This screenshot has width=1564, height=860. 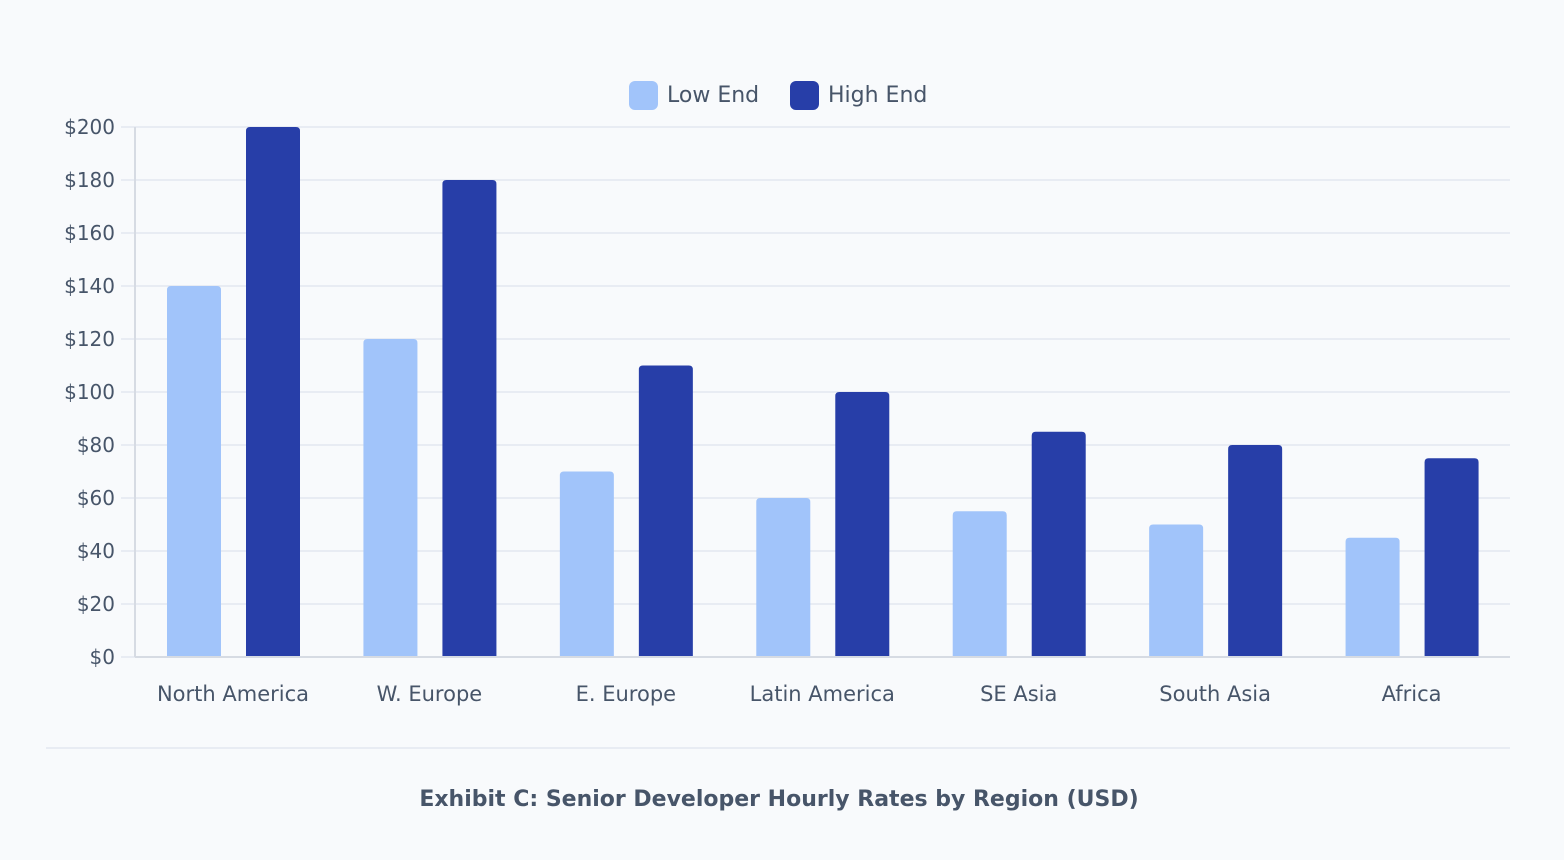 What do you see at coordinates (877, 95) in the screenshot?
I see `legend-label: High End` at bounding box center [877, 95].